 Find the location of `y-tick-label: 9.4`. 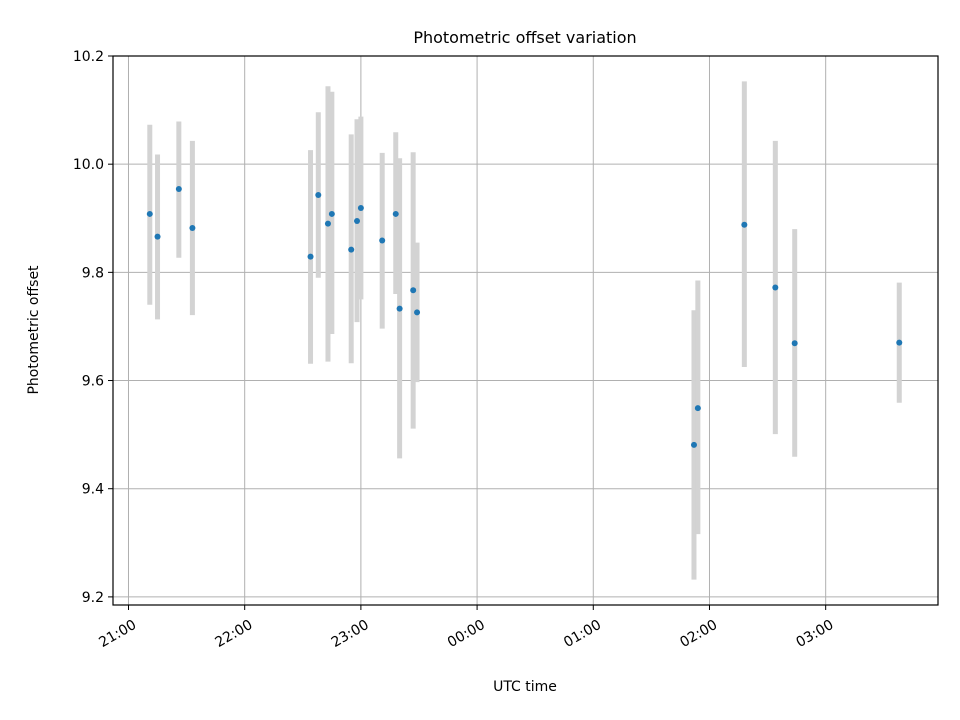

y-tick-label: 9.4 is located at coordinates (93, 490).